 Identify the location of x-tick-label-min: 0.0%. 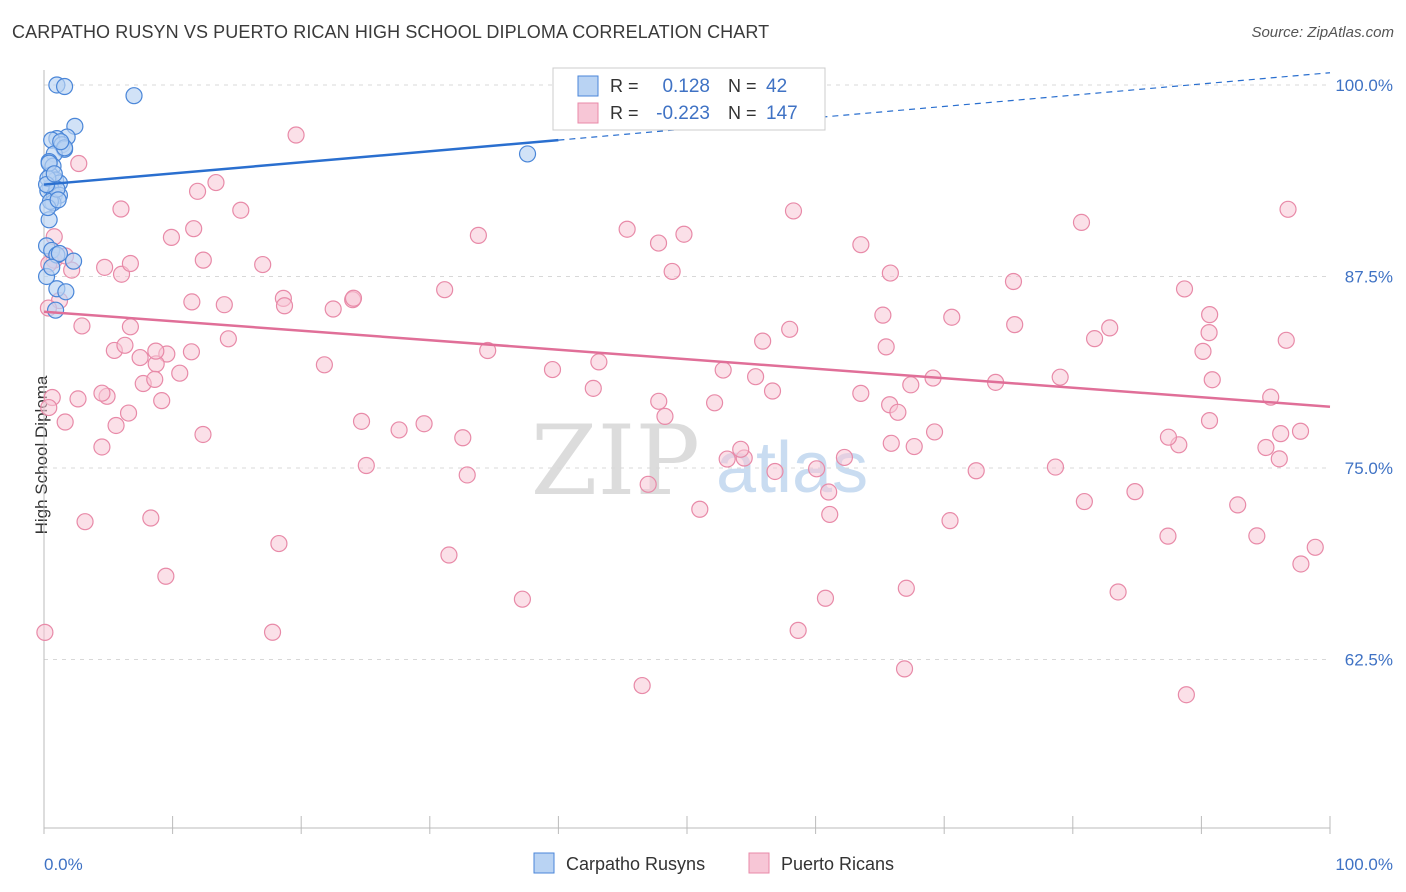
(63, 864).